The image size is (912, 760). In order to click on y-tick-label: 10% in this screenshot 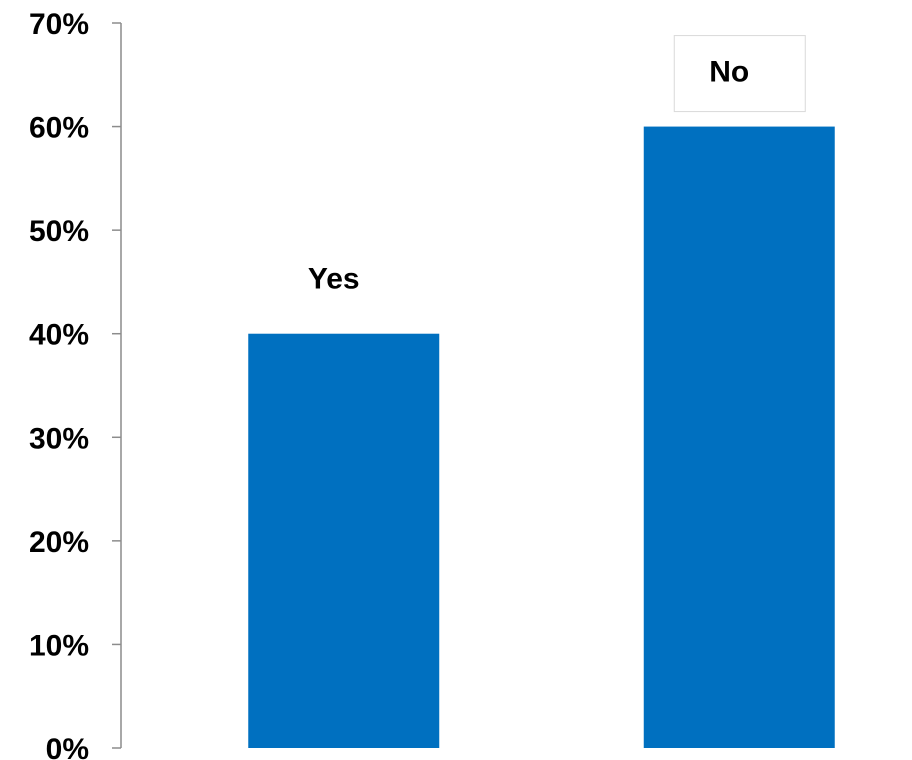, I will do `click(59, 645)`.